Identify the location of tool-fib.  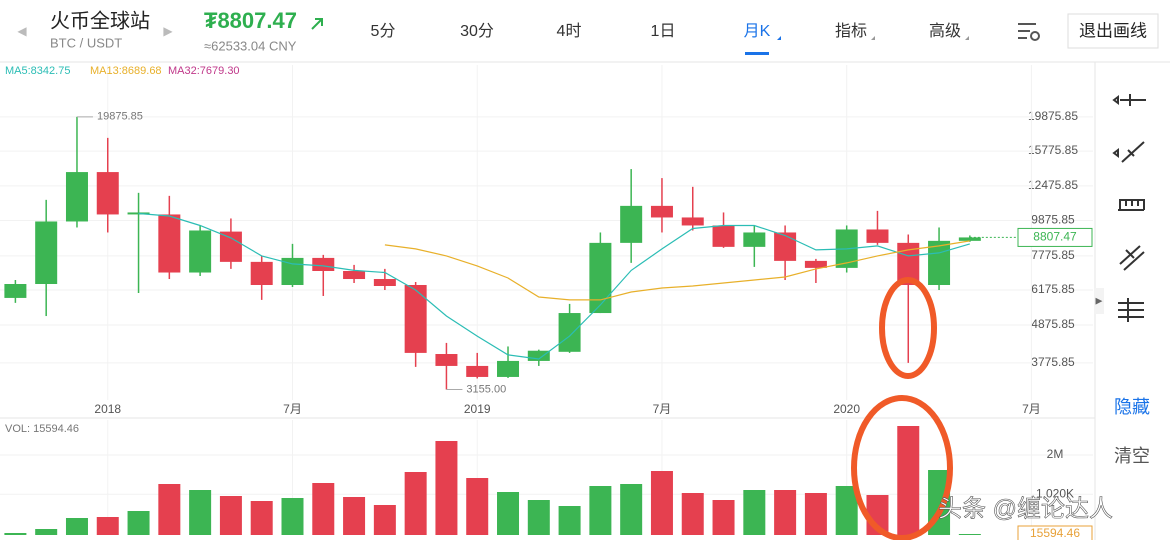
(1131, 310).